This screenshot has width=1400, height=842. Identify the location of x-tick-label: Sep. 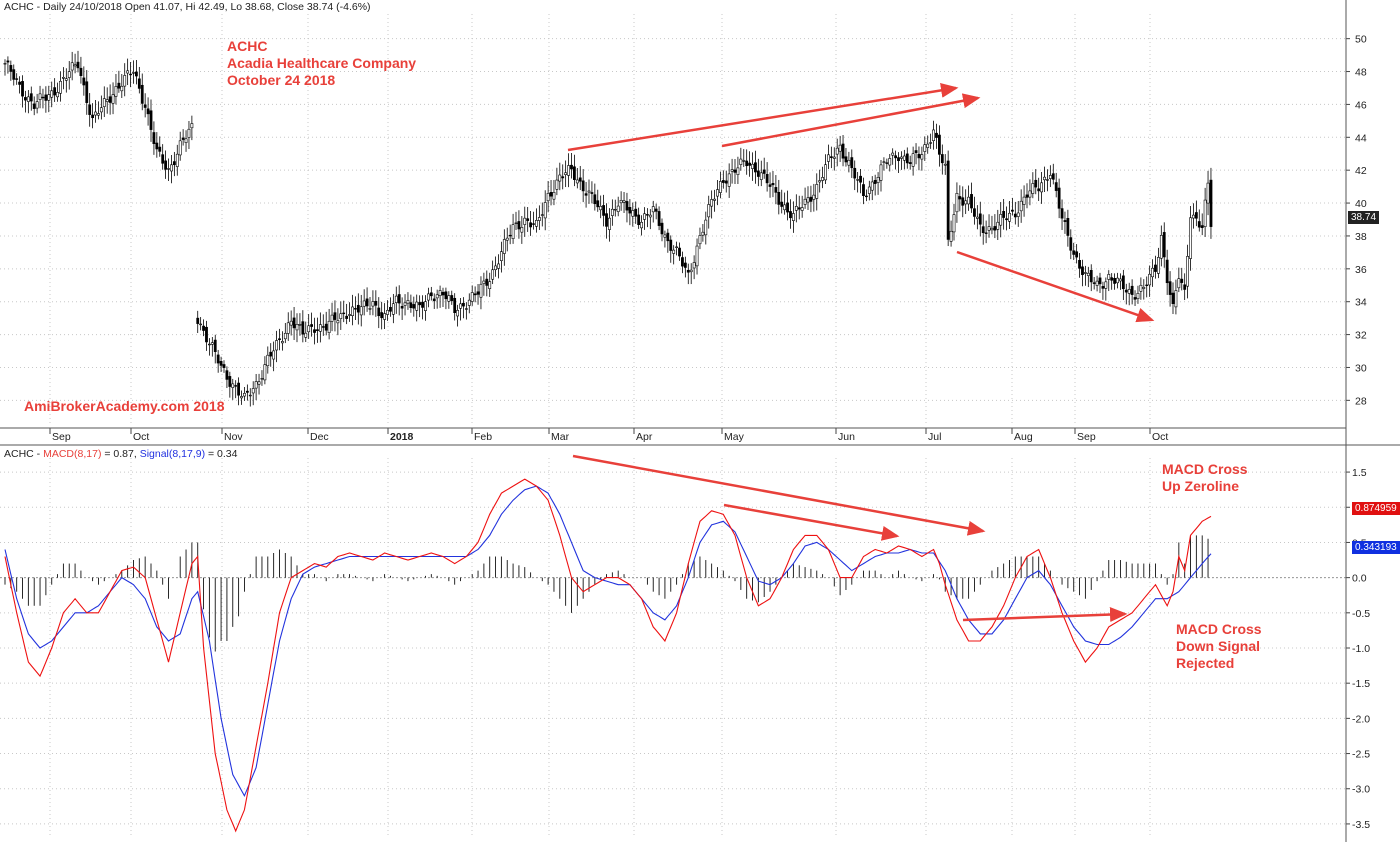
(1086, 437).